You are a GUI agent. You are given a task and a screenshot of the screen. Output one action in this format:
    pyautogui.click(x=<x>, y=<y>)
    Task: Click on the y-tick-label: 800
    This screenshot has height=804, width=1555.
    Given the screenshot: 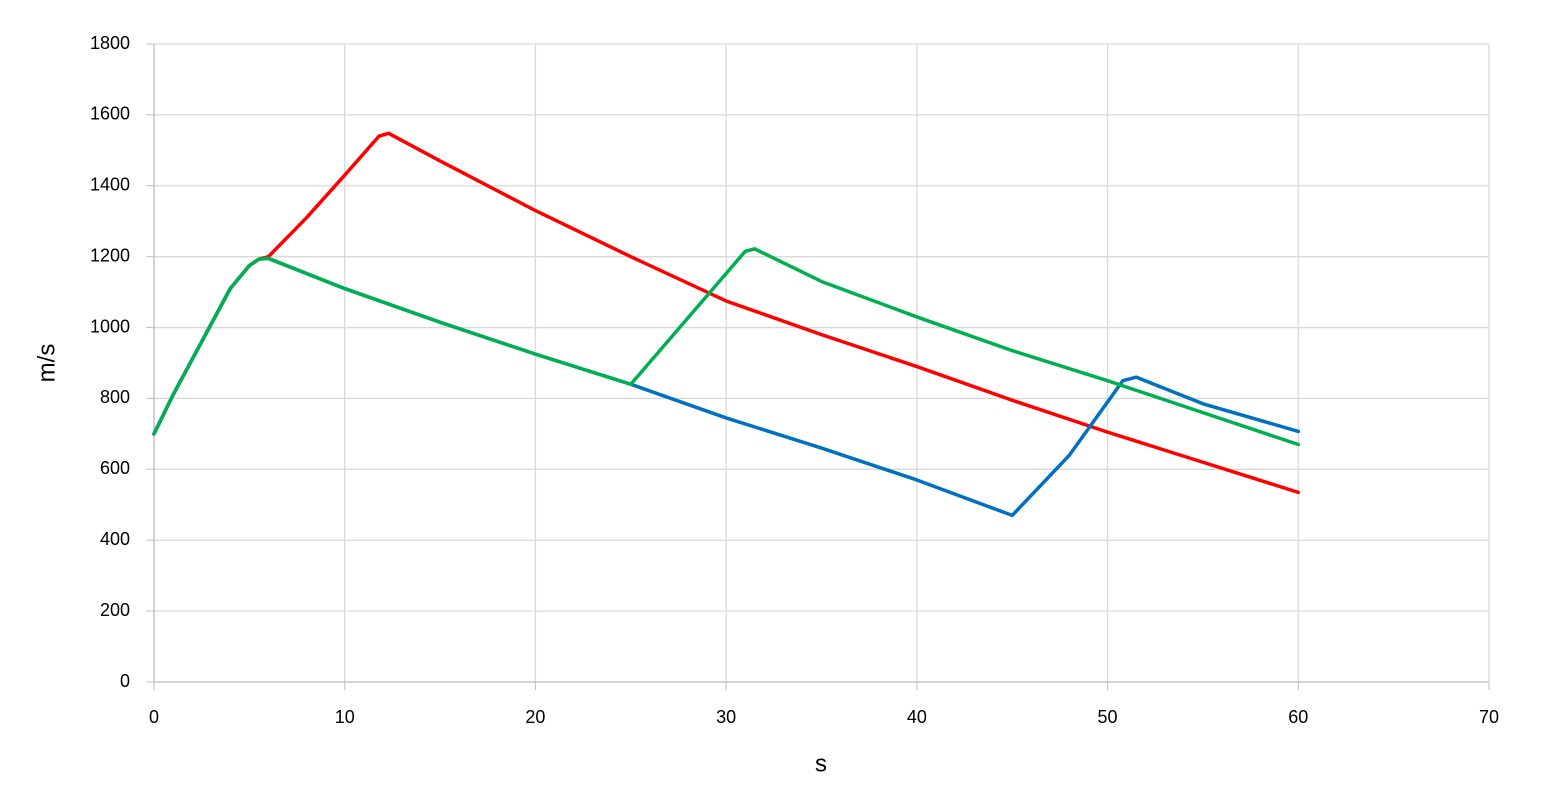 What is the action you would take?
    pyautogui.click(x=115, y=397)
    